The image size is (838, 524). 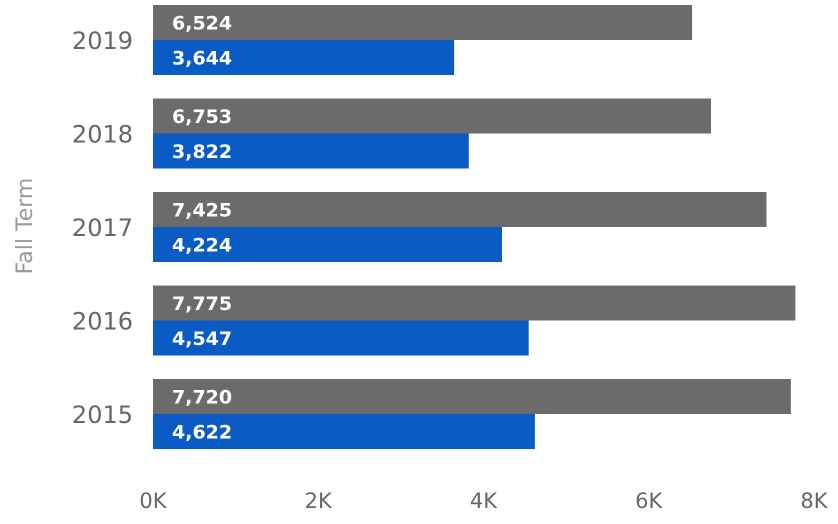 I want to click on category-label-2015: 2015, so click(x=102, y=415).